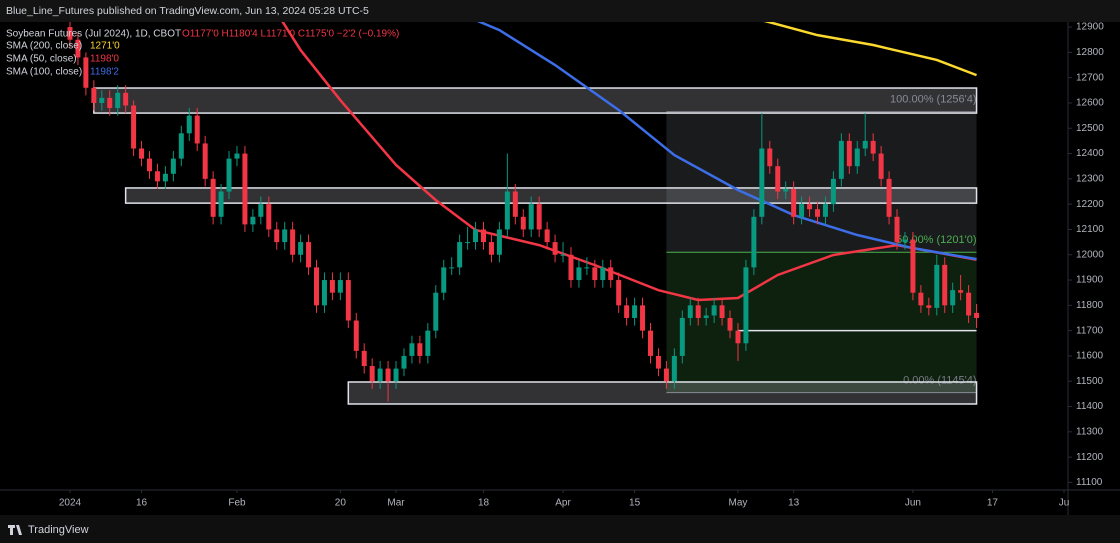 The height and width of the screenshot is (543, 1120). Describe the element at coordinates (1090, 330) in the screenshot. I see `y-tick-label: 11700` at that location.